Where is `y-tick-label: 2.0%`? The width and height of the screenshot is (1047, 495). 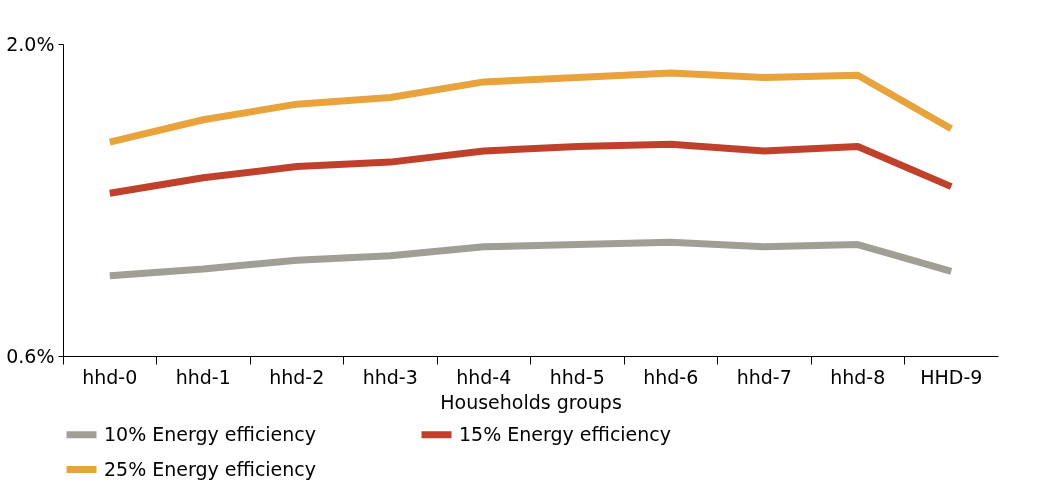 y-tick-label: 2.0% is located at coordinates (30, 43).